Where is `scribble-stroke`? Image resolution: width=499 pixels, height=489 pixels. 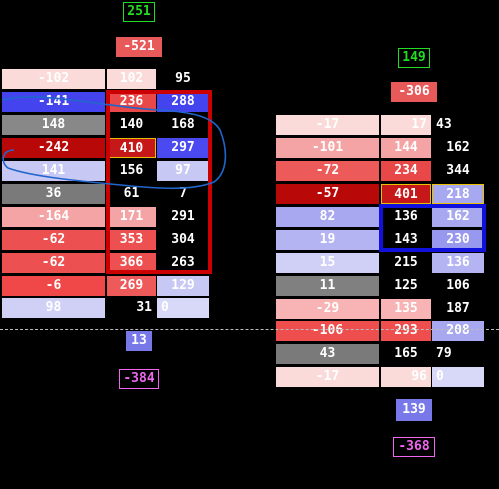 scribble-stroke is located at coordinates (114, 143).